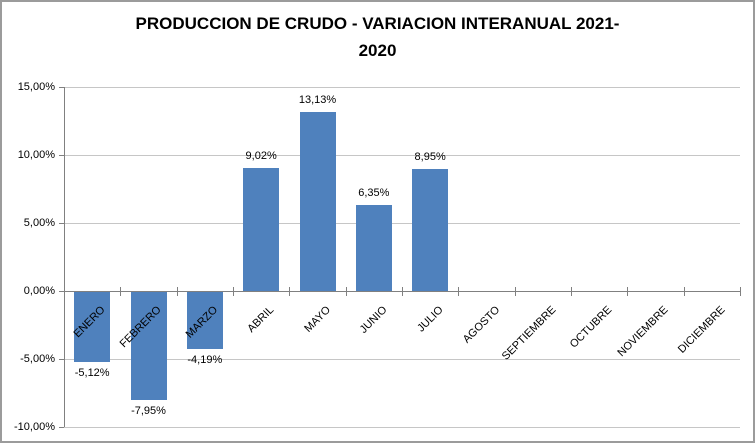 Image resolution: width=755 pixels, height=443 pixels. Describe the element at coordinates (481, 325) in the screenshot. I see `x-tick-label-agosto: AGOSTO` at that location.